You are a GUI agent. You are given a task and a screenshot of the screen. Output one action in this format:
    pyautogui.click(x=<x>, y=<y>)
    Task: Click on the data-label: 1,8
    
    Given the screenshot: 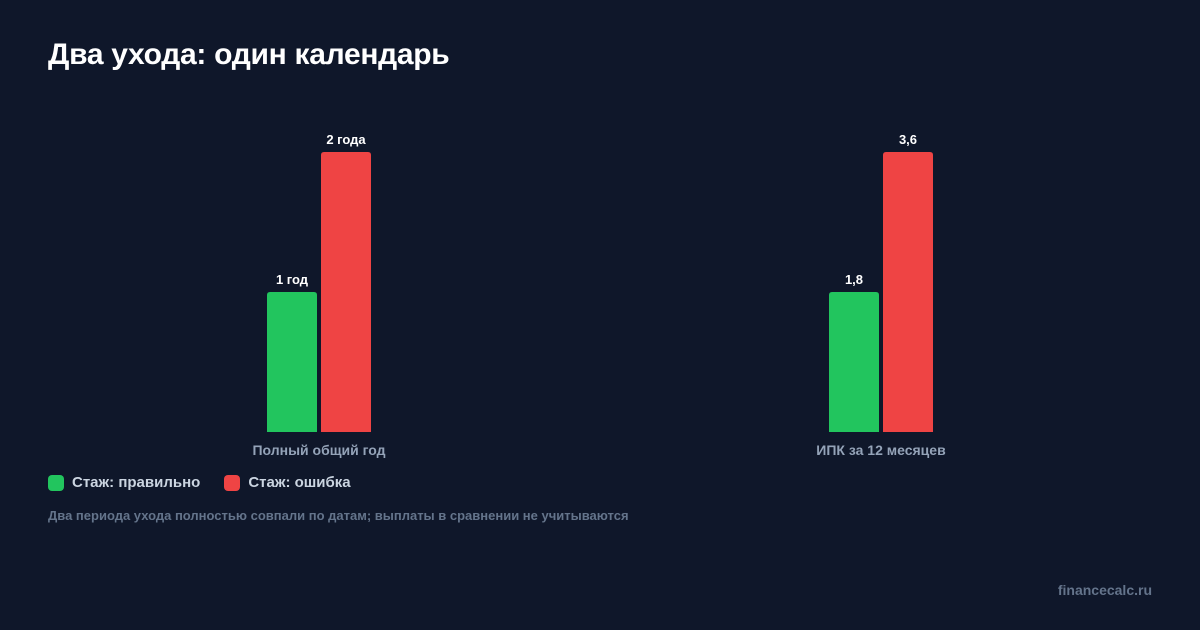 What is the action you would take?
    pyautogui.click(x=854, y=279)
    